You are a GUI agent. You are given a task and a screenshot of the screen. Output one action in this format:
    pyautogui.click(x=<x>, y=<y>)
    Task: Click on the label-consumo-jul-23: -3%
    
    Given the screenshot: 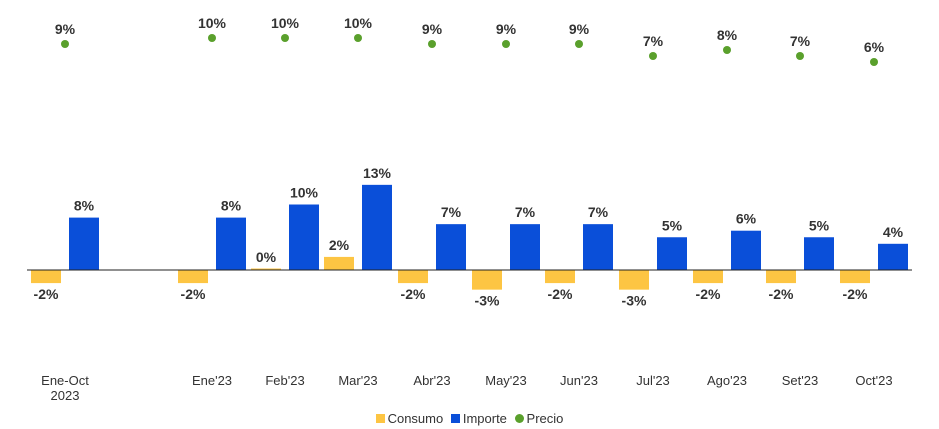 What is the action you would take?
    pyautogui.click(x=634, y=301)
    